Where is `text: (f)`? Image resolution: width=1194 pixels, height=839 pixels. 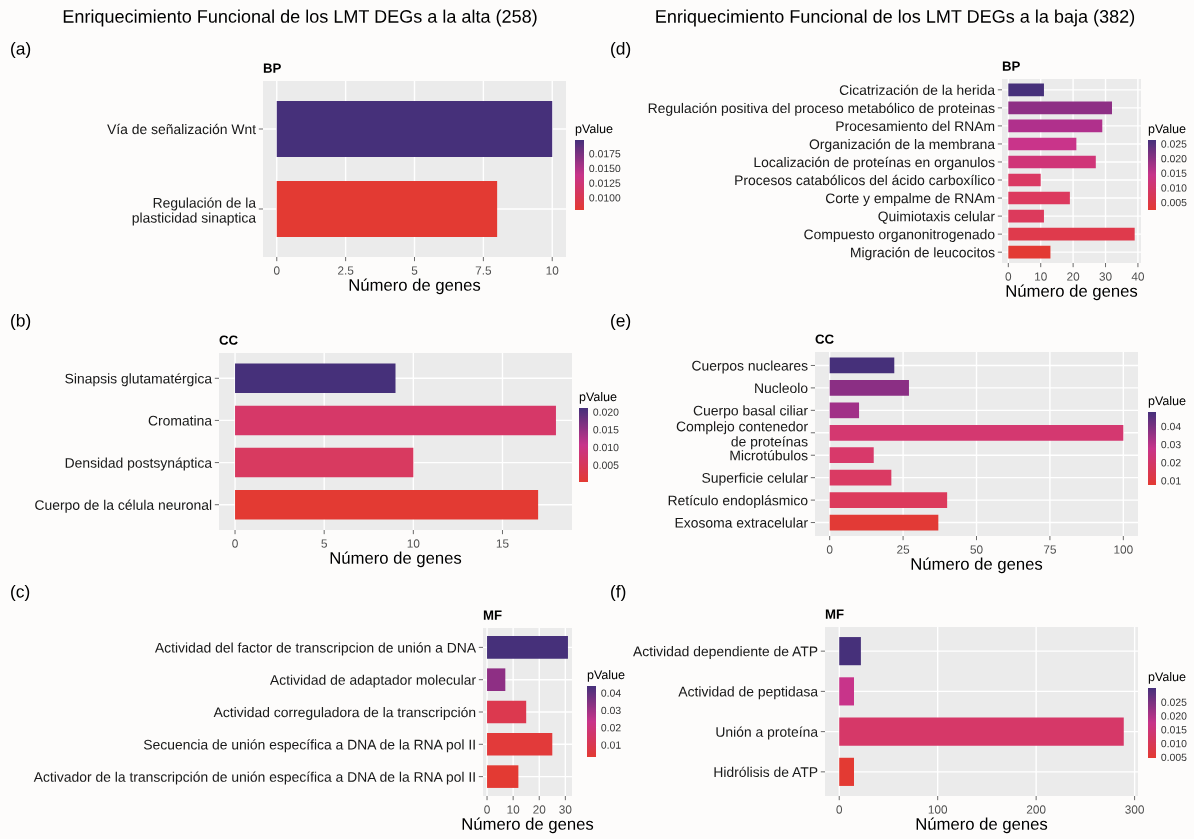
text: (f) is located at coordinates (618, 593).